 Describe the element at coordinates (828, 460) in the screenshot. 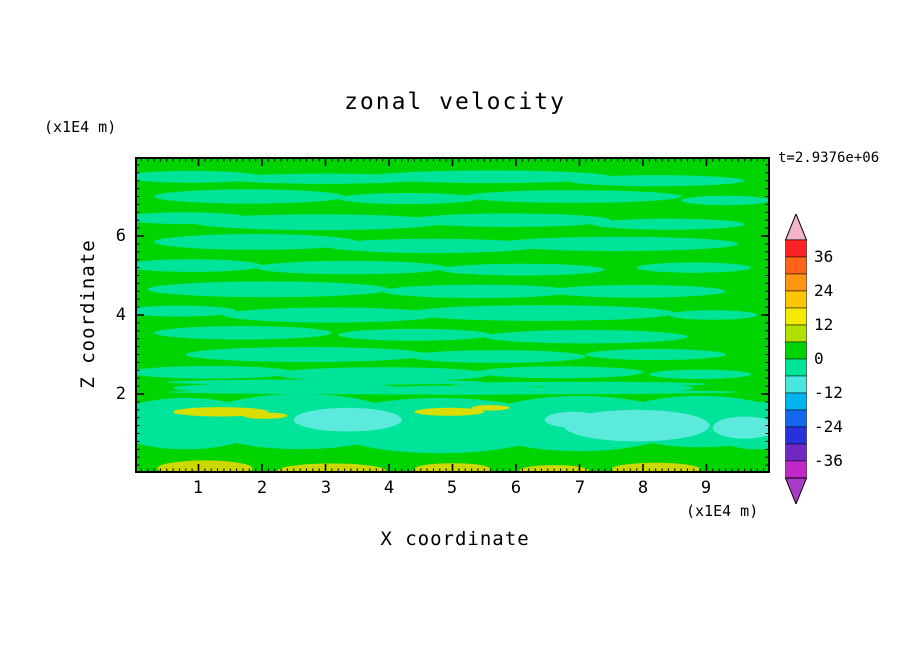

I see `colorbar-tick-label: -36` at that location.